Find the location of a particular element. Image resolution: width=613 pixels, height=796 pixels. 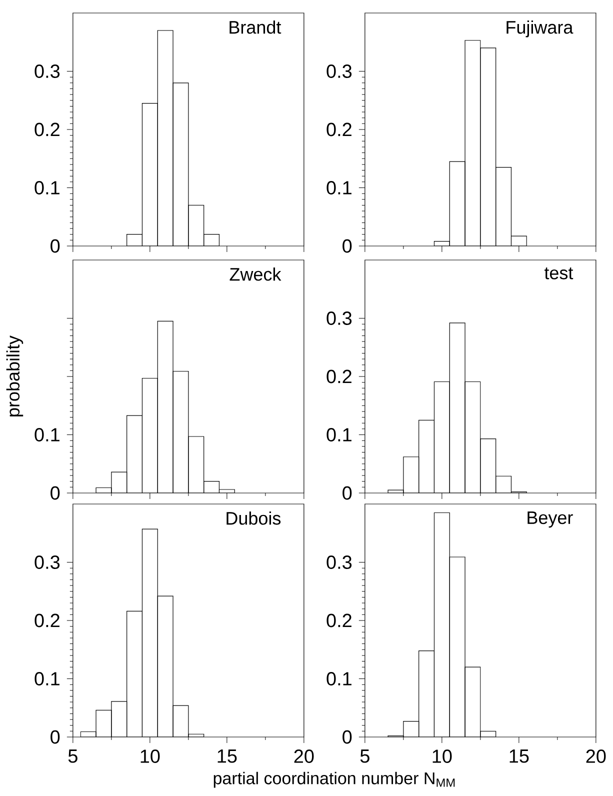

chart-title: Brandt is located at coordinates (256, 27).